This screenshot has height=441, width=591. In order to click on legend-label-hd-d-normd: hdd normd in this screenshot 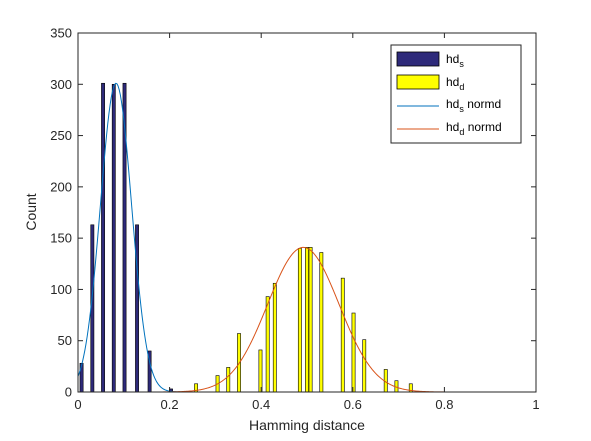, I will do `click(474, 128)`.